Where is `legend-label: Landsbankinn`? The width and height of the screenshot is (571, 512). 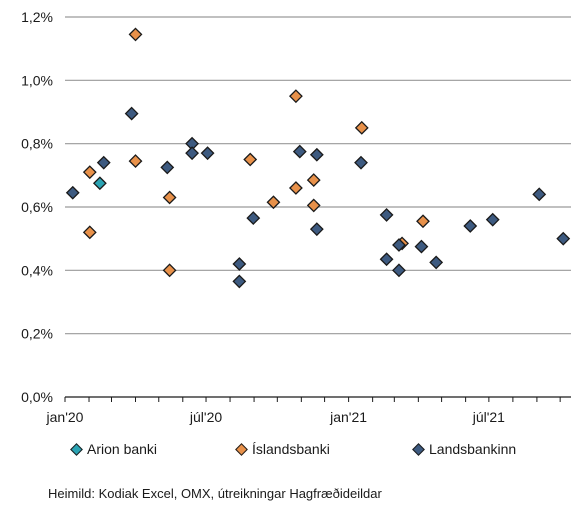 legend-label: Landsbankinn is located at coordinates (473, 449).